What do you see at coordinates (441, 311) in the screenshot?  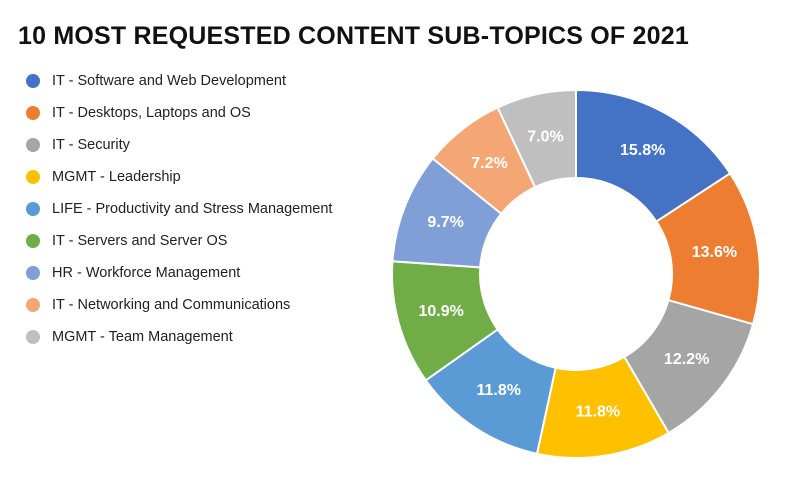 I see `data-label: 10.9%` at bounding box center [441, 311].